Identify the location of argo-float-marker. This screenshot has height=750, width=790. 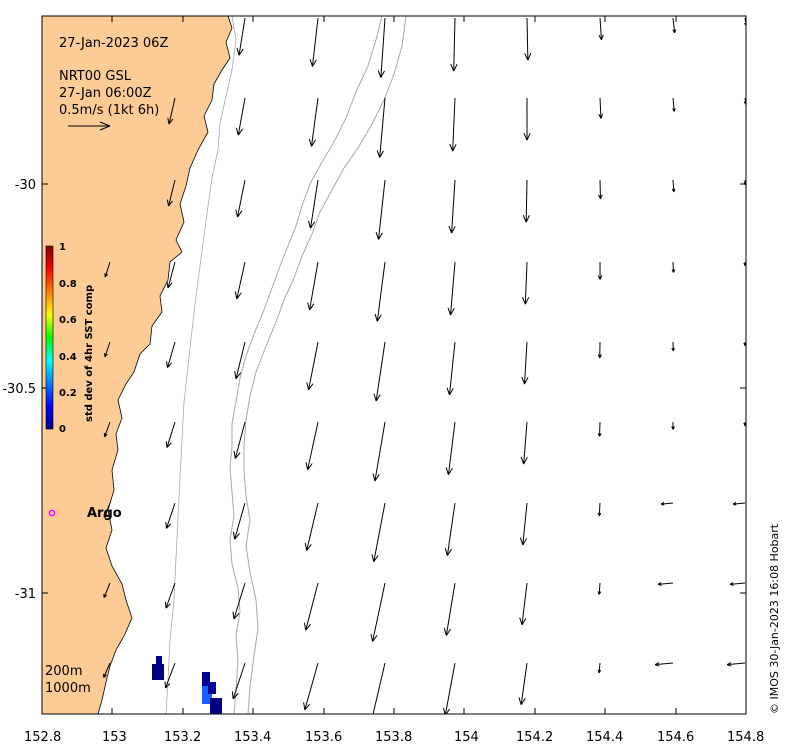
(52, 513).